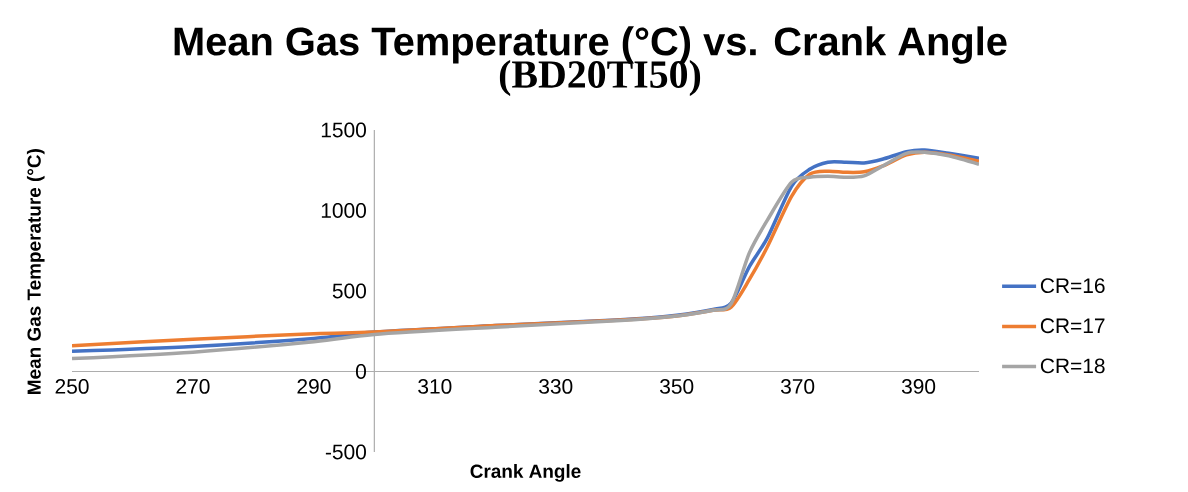  What do you see at coordinates (435, 386) in the screenshot?
I see `x-tick-label: 310` at bounding box center [435, 386].